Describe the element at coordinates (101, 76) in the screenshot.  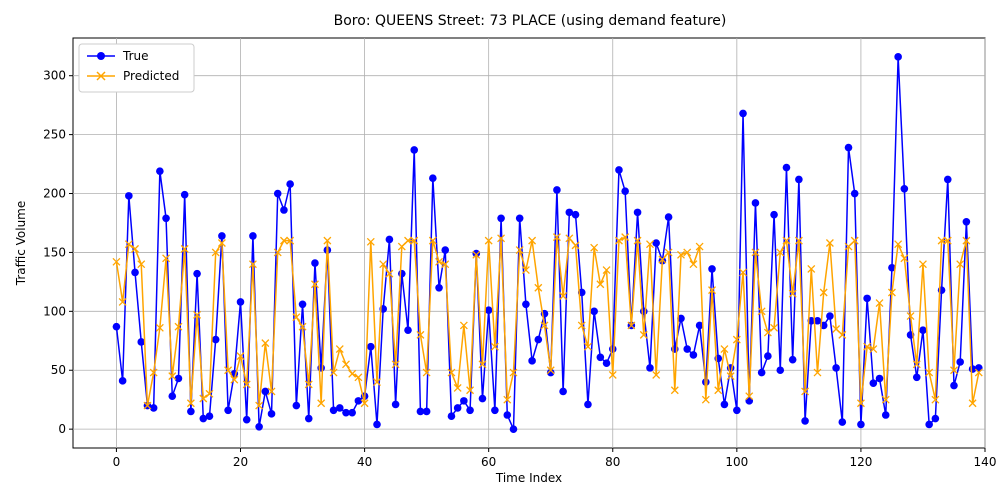
I see `legend-marker-predicted` at that location.